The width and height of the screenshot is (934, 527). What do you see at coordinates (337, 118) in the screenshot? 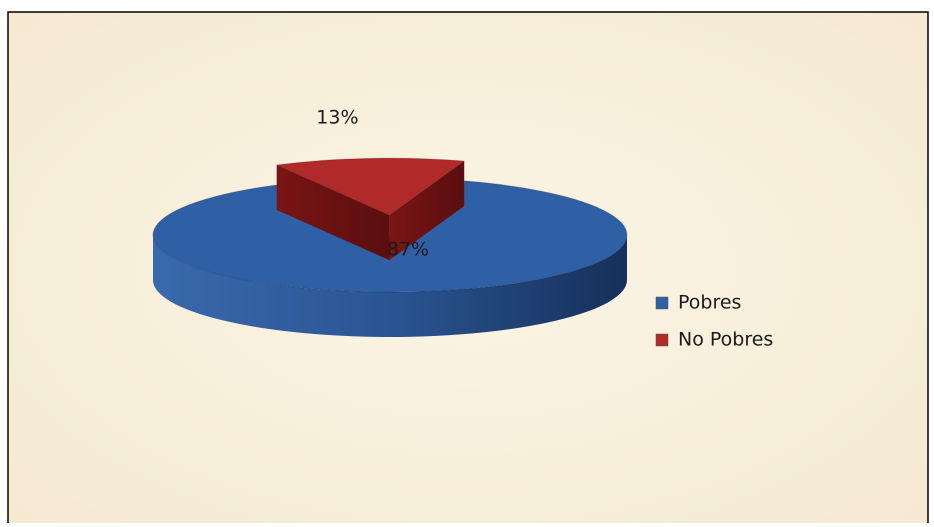
I see `data-label: 13%` at bounding box center [337, 118].